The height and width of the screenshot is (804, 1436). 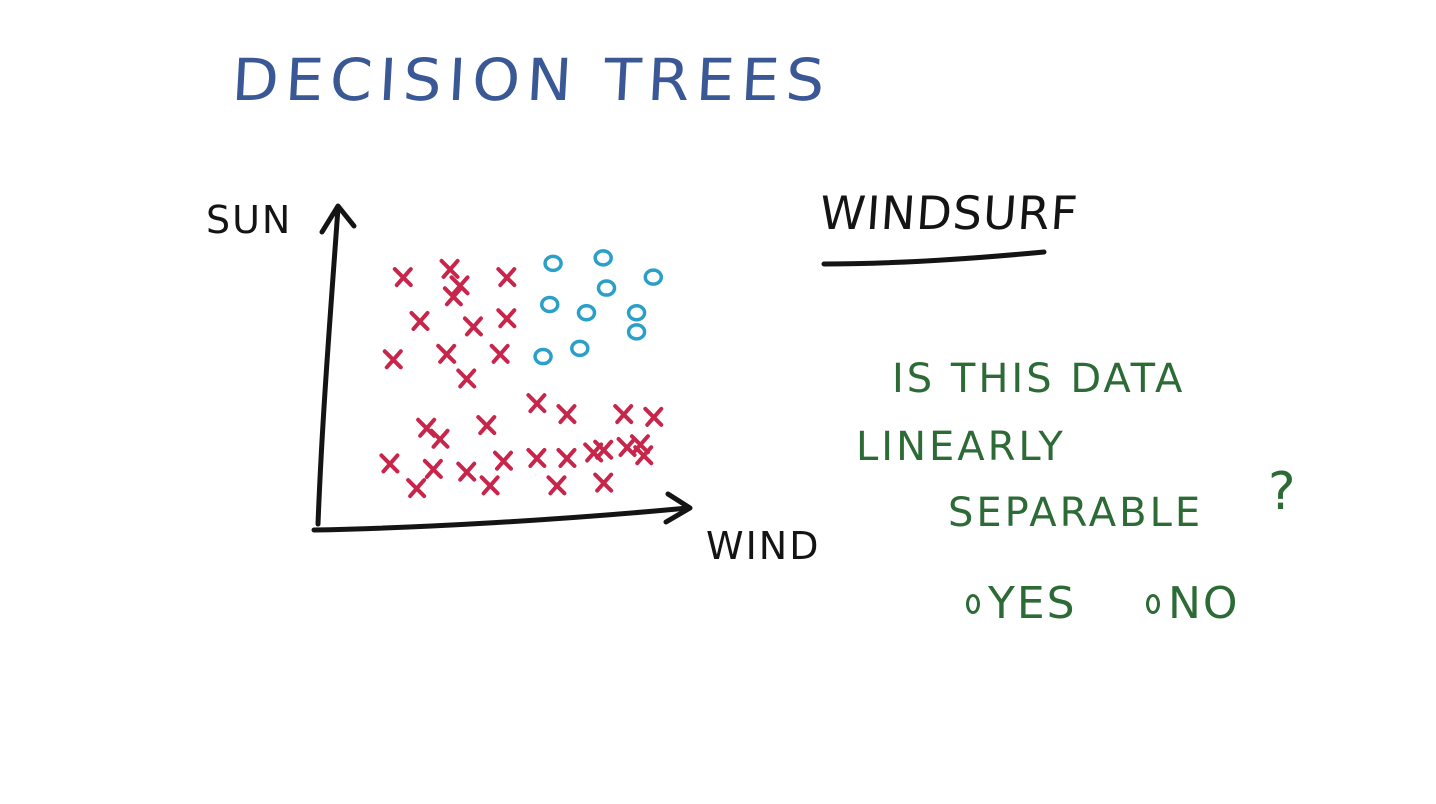 I want to click on question-line-3: SEPARABLE, so click(x=1076, y=513).